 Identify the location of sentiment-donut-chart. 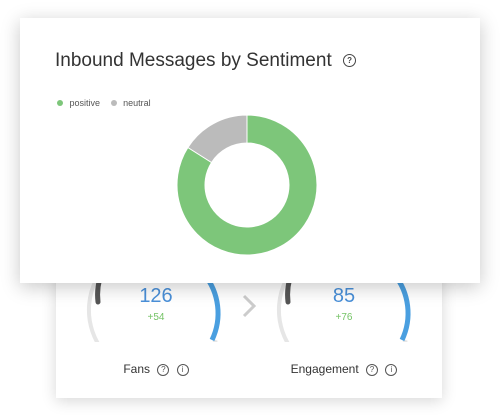
(247, 185).